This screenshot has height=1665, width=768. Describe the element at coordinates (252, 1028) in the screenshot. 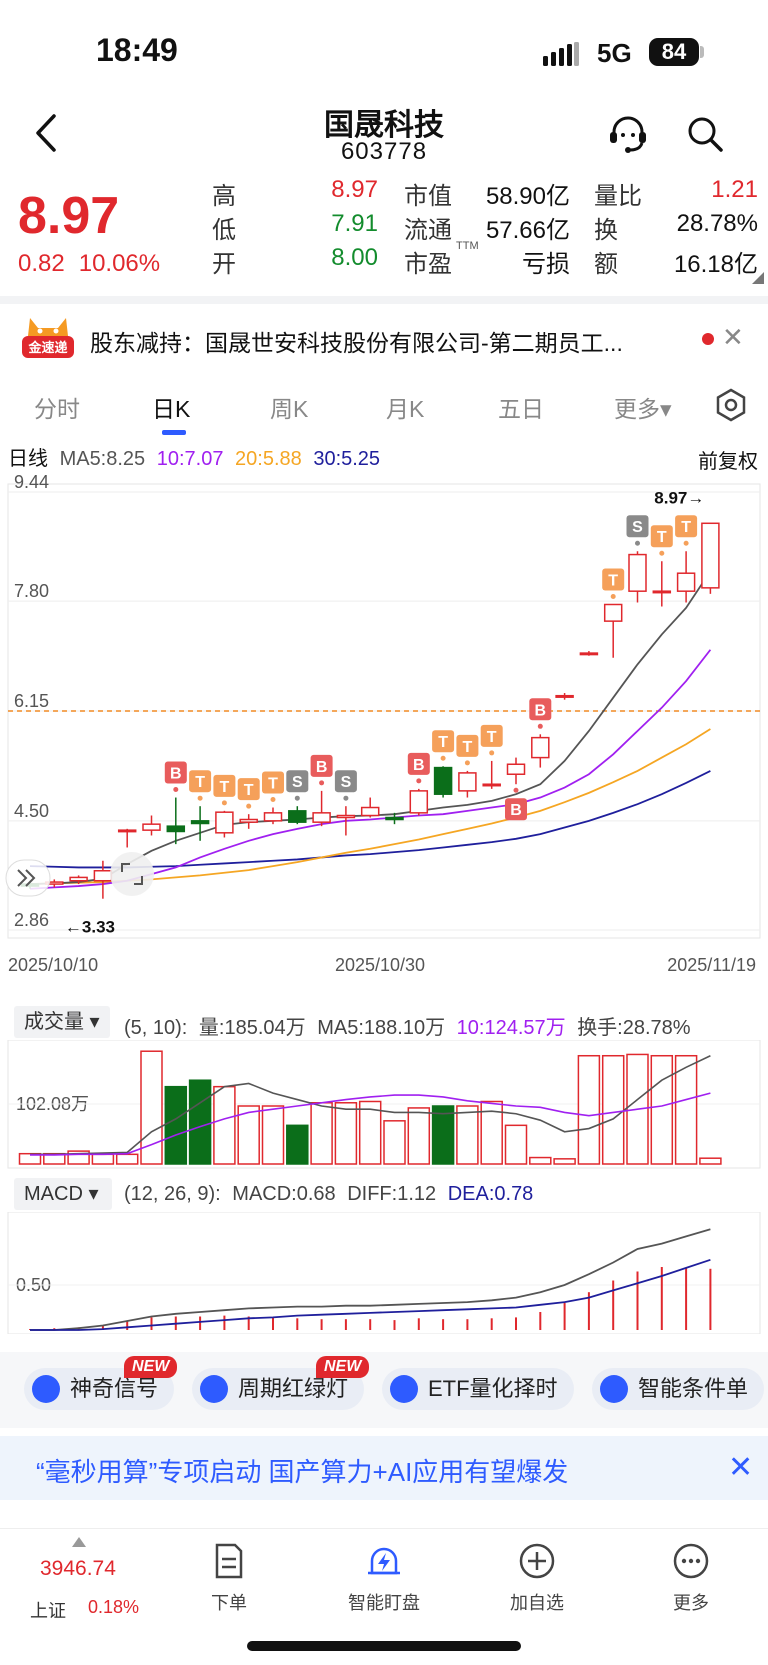

I see `volume-value: 量:185.04万` at that location.